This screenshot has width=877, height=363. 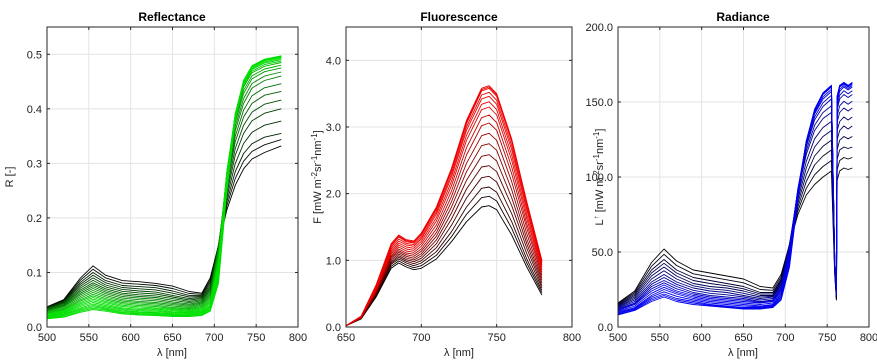 I want to click on radiance-ytick-label: 50.0, so click(x=602, y=253).